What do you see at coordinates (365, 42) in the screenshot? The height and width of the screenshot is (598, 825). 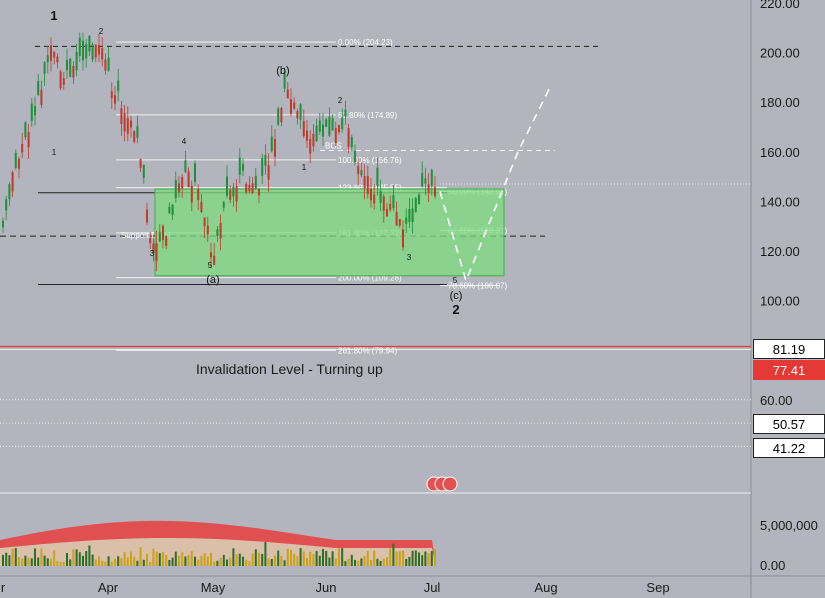 I see `fib-label: 0.00% (204.23)` at bounding box center [365, 42].